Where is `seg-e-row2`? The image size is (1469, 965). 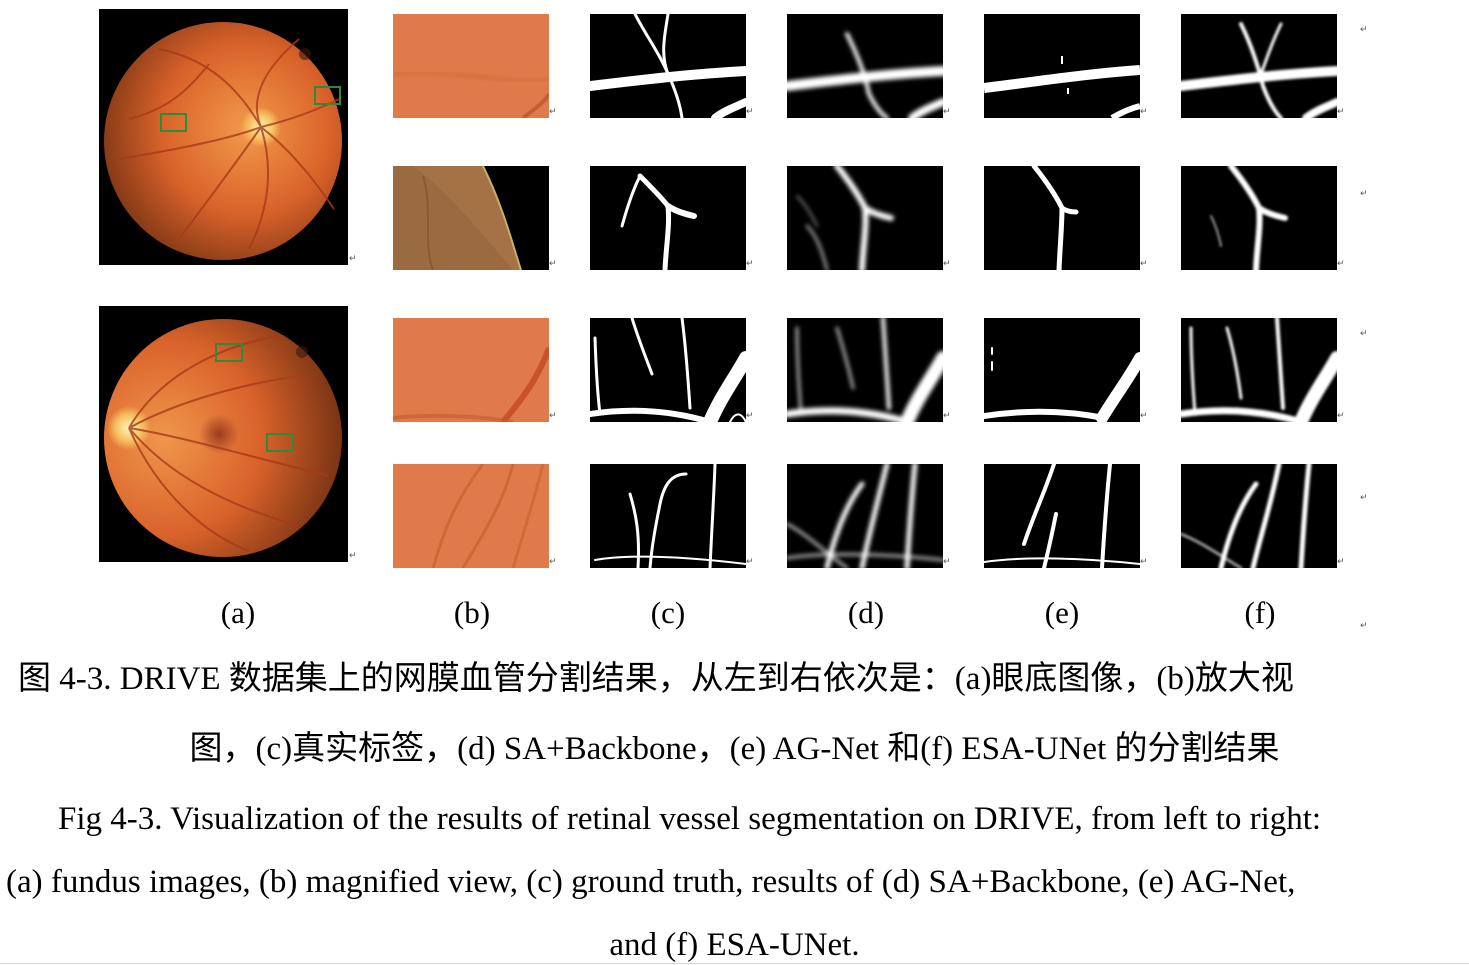 seg-e-row2 is located at coordinates (1062, 218).